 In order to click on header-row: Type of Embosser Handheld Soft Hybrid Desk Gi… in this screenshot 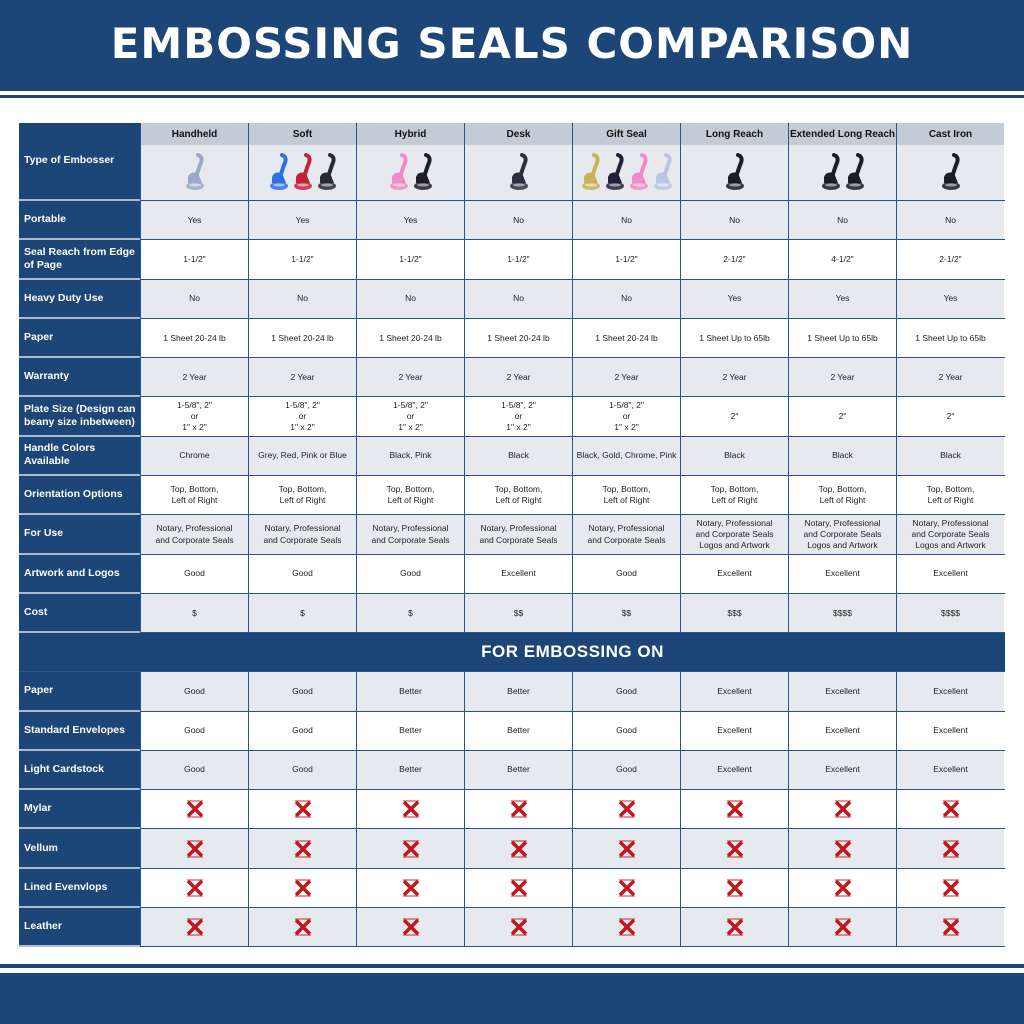, I will do `click(512, 162)`.